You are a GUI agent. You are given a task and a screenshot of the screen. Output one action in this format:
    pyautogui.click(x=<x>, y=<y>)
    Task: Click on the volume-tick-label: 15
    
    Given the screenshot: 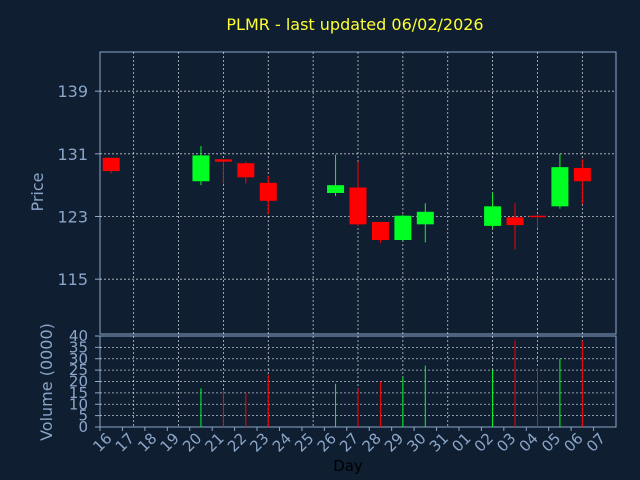 What is the action you would take?
    pyautogui.click(x=78, y=393)
    